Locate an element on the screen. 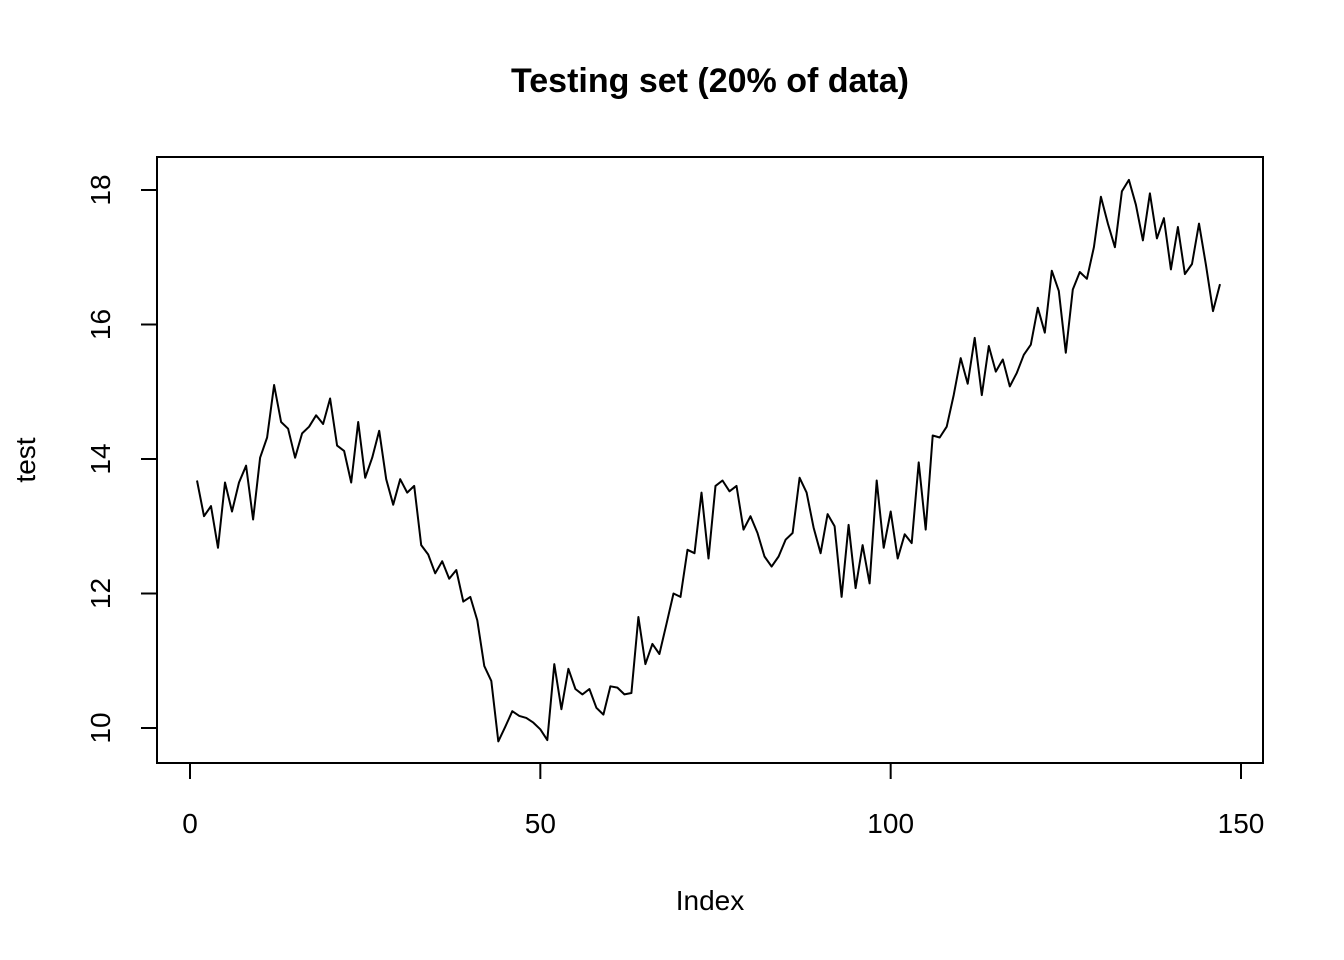 The image size is (1344, 960). x-tick-label: 100 is located at coordinates (890, 823).